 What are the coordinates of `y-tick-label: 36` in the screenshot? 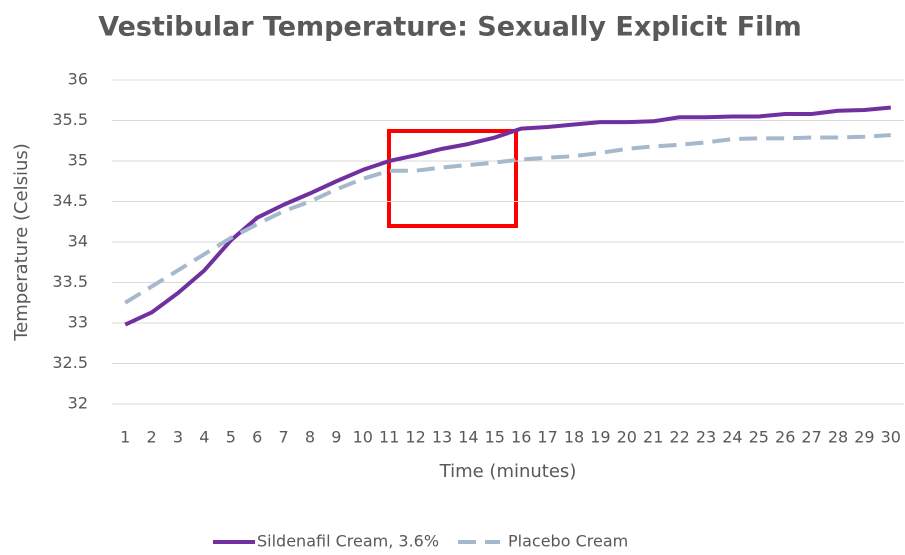 It's located at (78, 79).